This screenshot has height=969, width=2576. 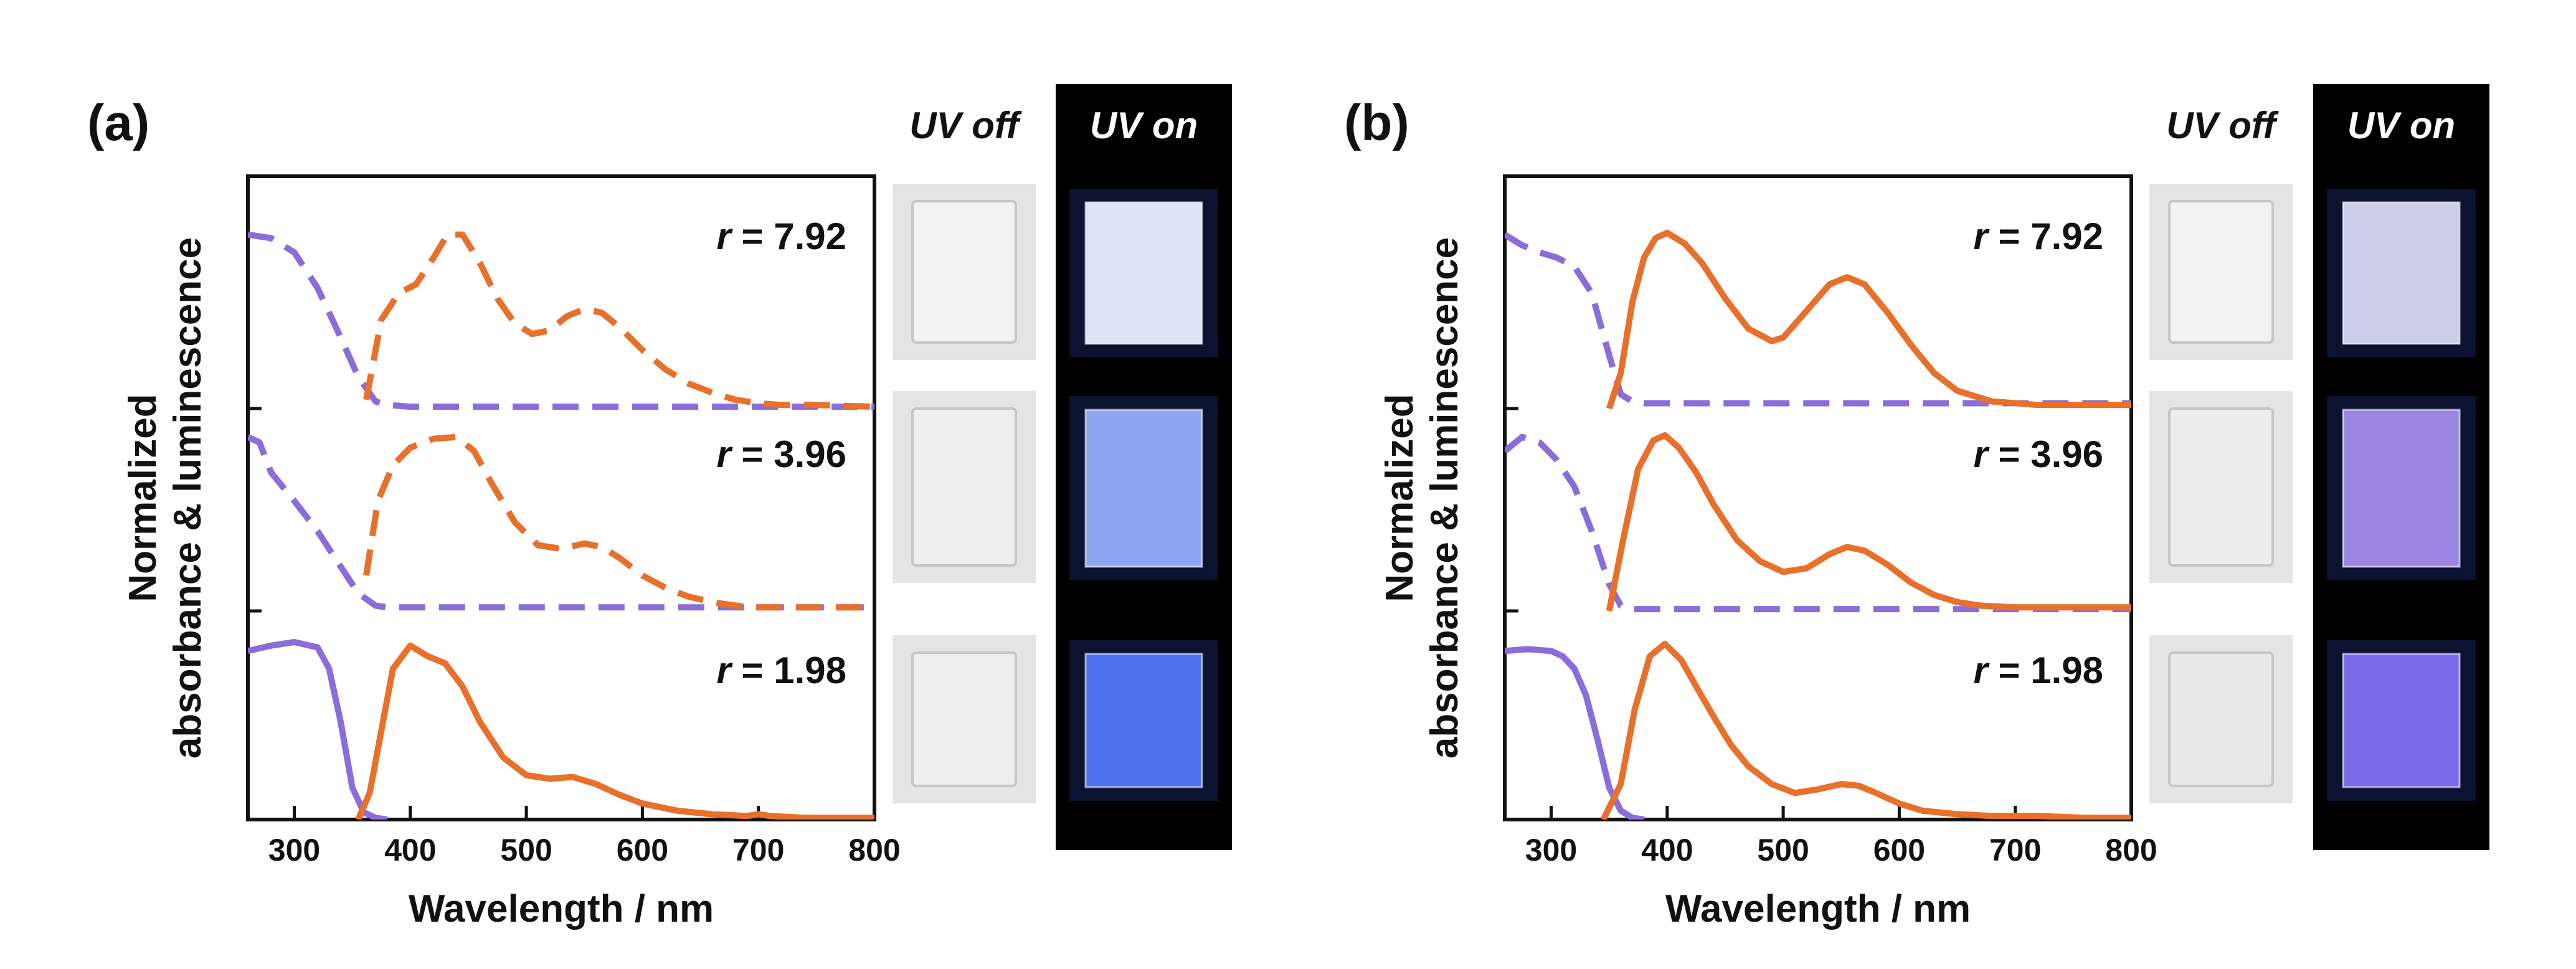 I want to click on panel-label: (a), so click(x=118, y=123).